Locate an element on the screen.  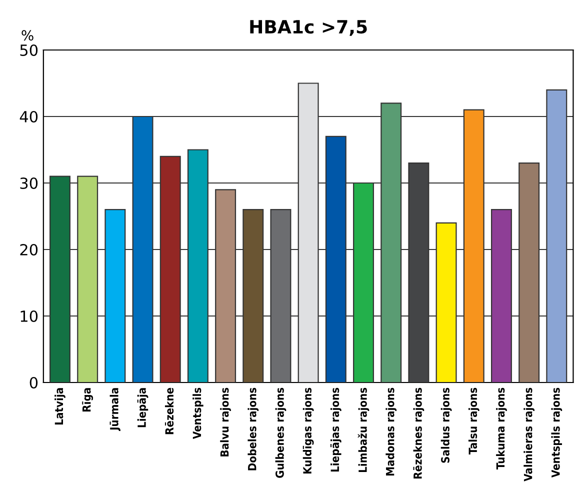
x-tick-label: Tukuma rajons is located at coordinates (501, 429).